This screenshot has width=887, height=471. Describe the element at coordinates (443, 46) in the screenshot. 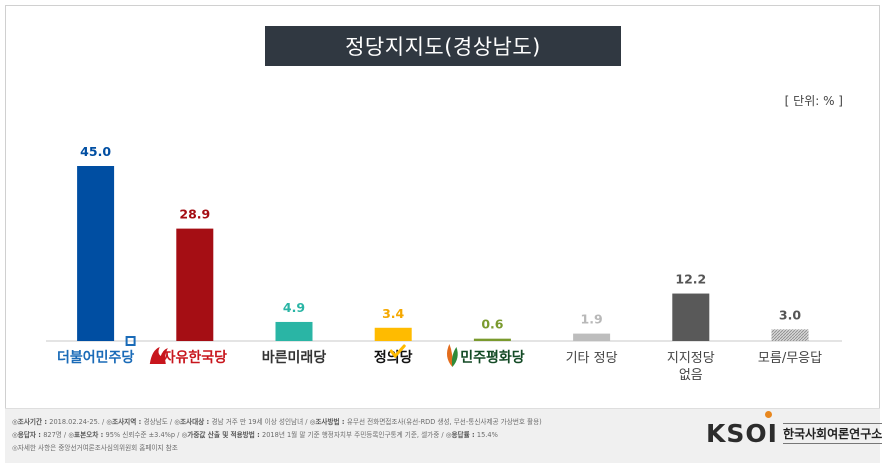

I see `chart-title: 정당지지도(경상남도)` at that location.